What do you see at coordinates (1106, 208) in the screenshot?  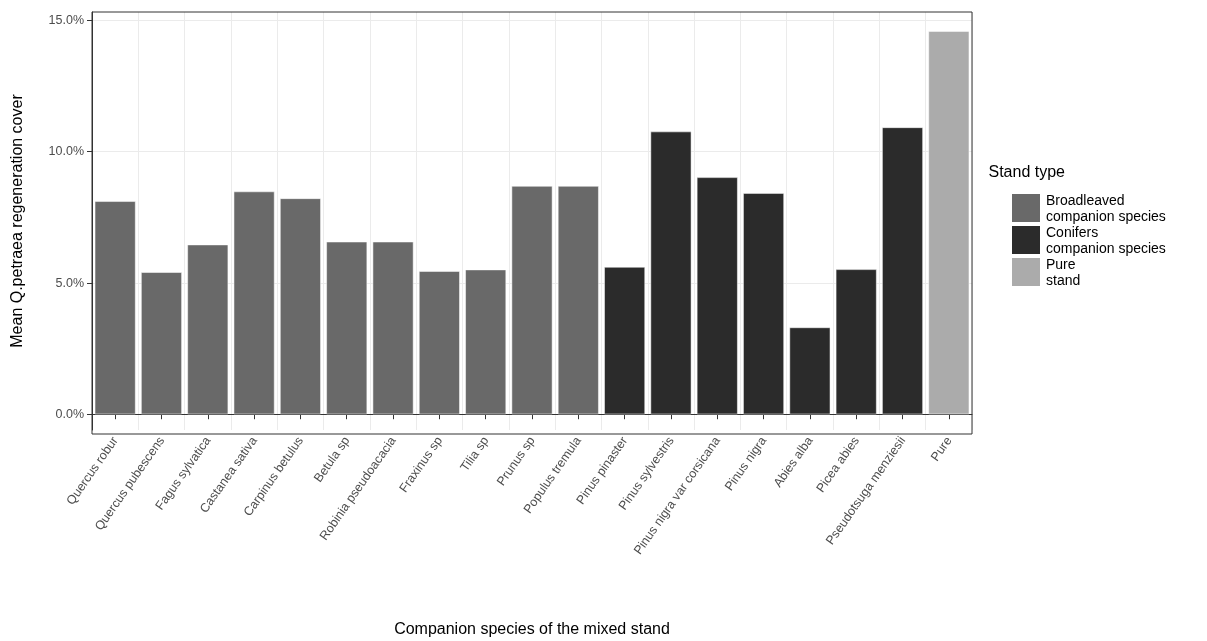 I see `legend-label: Broadleaved companion species` at bounding box center [1106, 208].